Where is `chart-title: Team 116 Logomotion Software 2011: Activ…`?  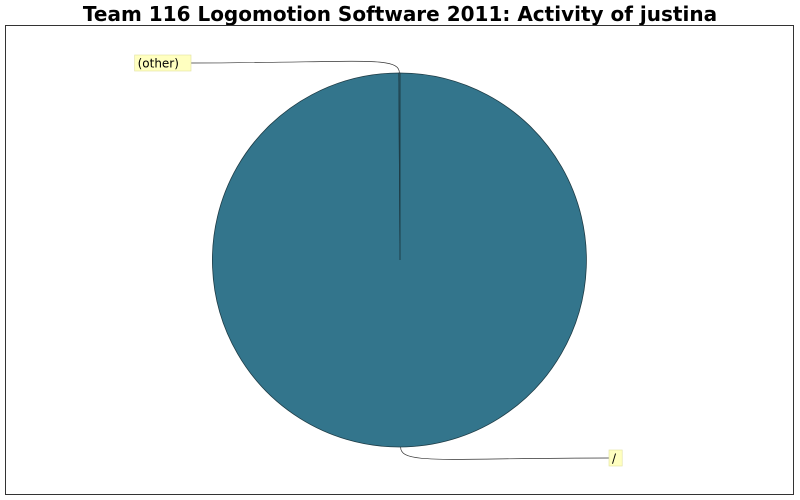 chart-title: Team 116 Logomotion Software 2011: Activ… is located at coordinates (400, 14).